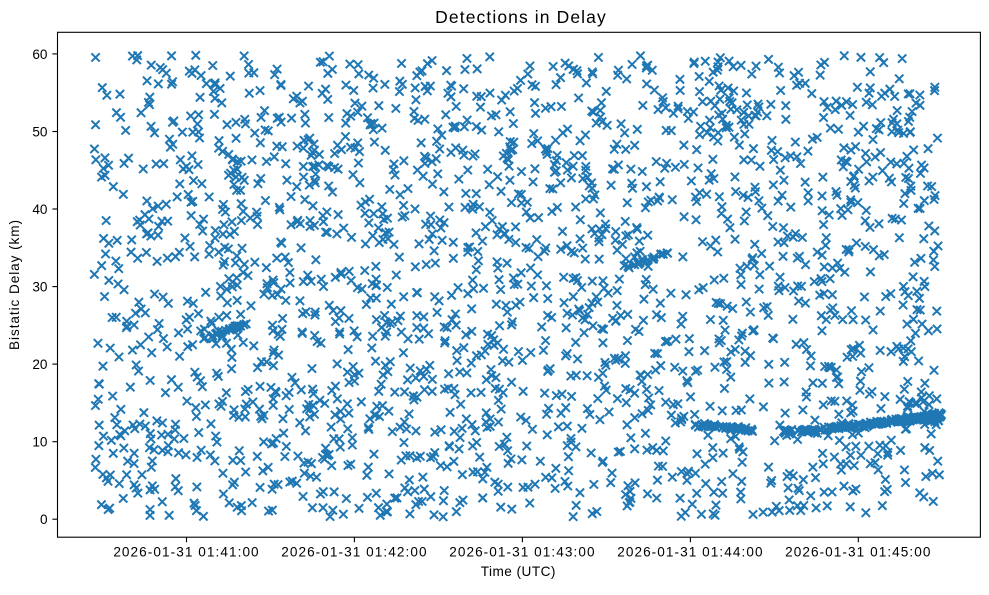 The width and height of the screenshot is (989, 595). I want to click on svg-text: Bistatic Delay (km), so click(14, 284).